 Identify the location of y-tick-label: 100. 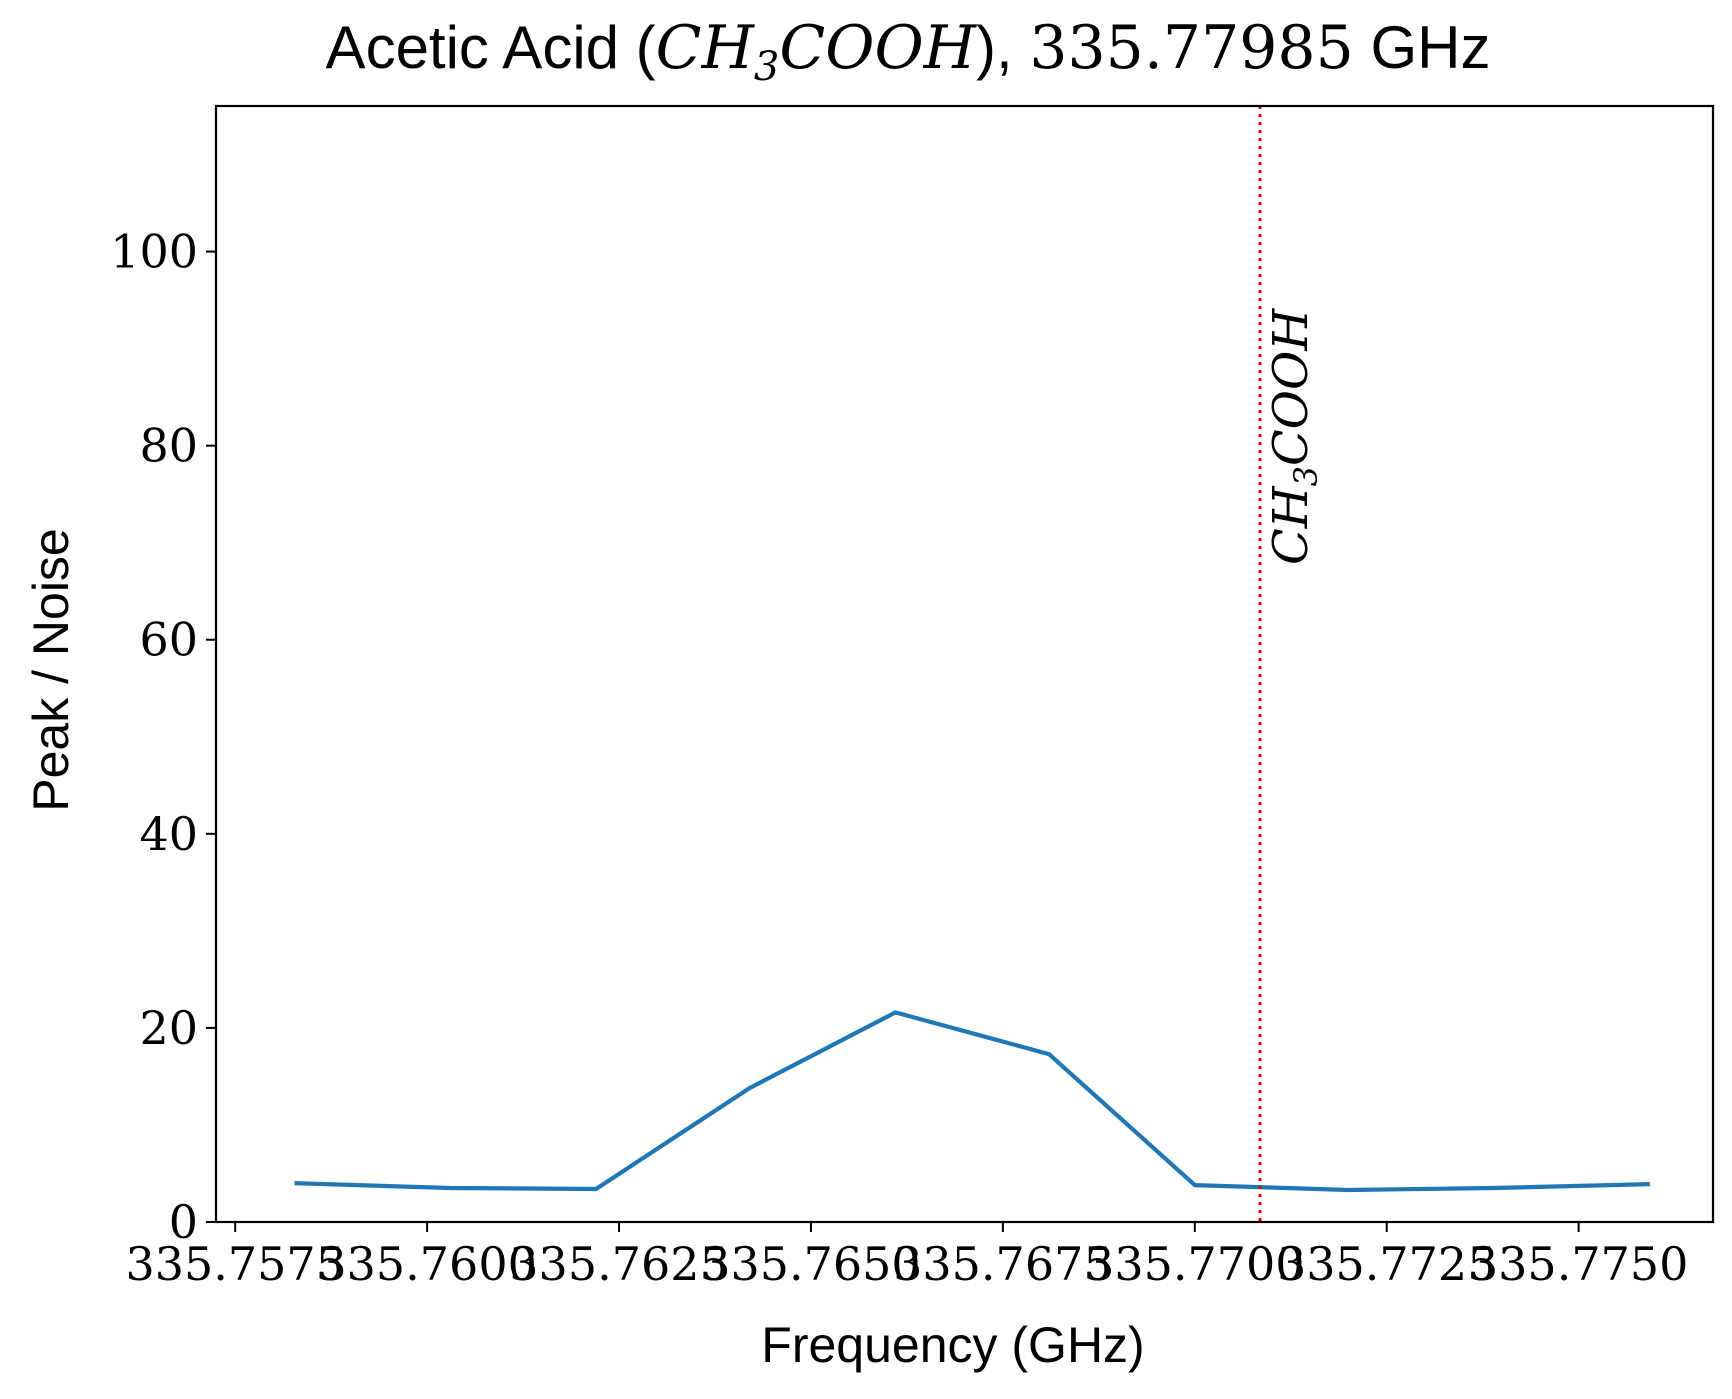
(154, 252).